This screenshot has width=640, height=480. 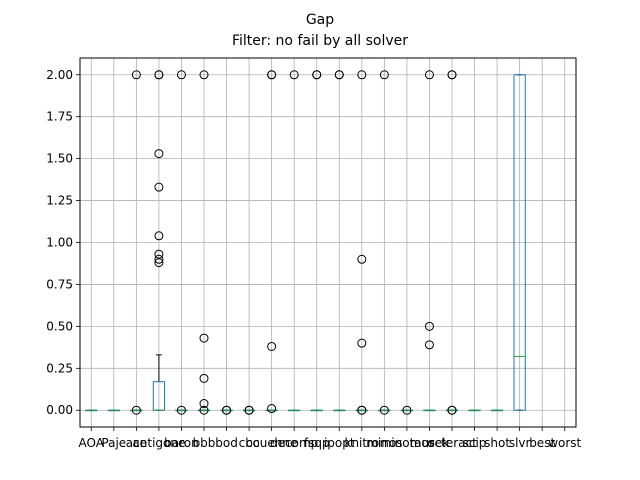 What do you see at coordinates (59, 284) in the screenshot?
I see `y-tick-label: 0.75` at bounding box center [59, 284].